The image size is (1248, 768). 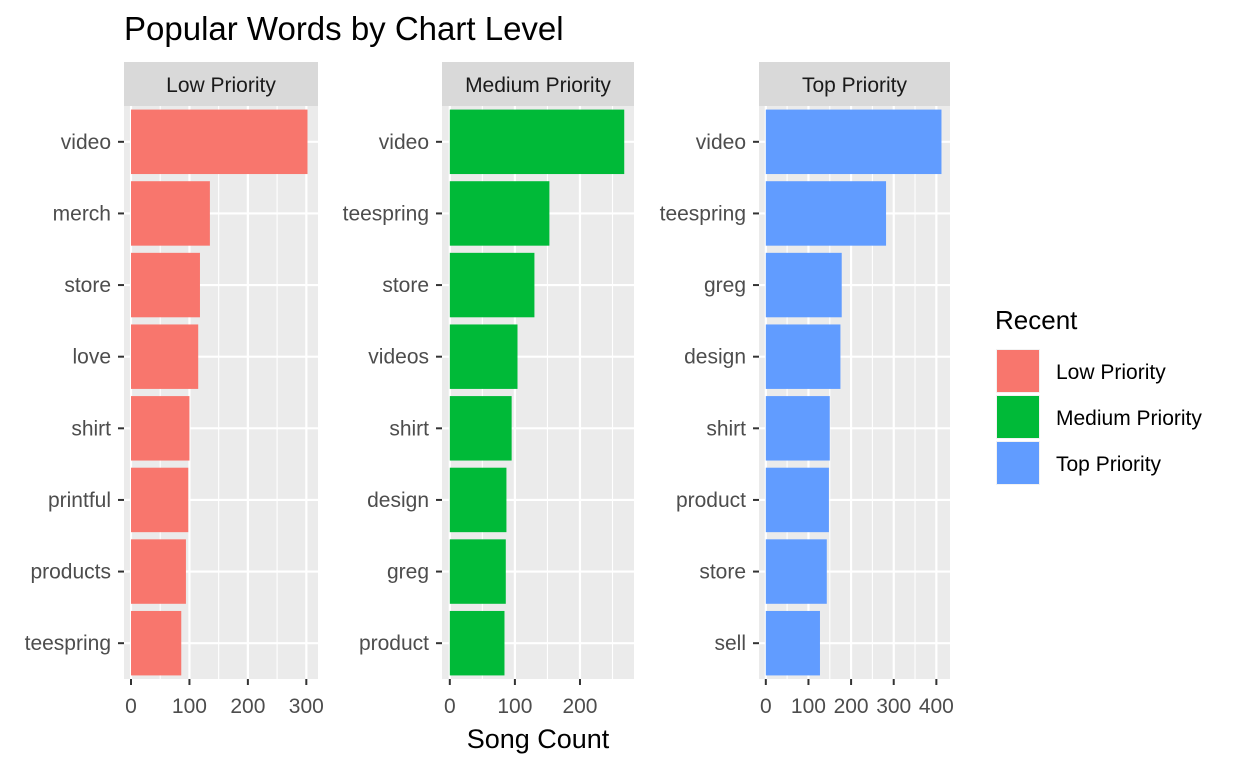 I want to click on bar-love, so click(x=165, y=356).